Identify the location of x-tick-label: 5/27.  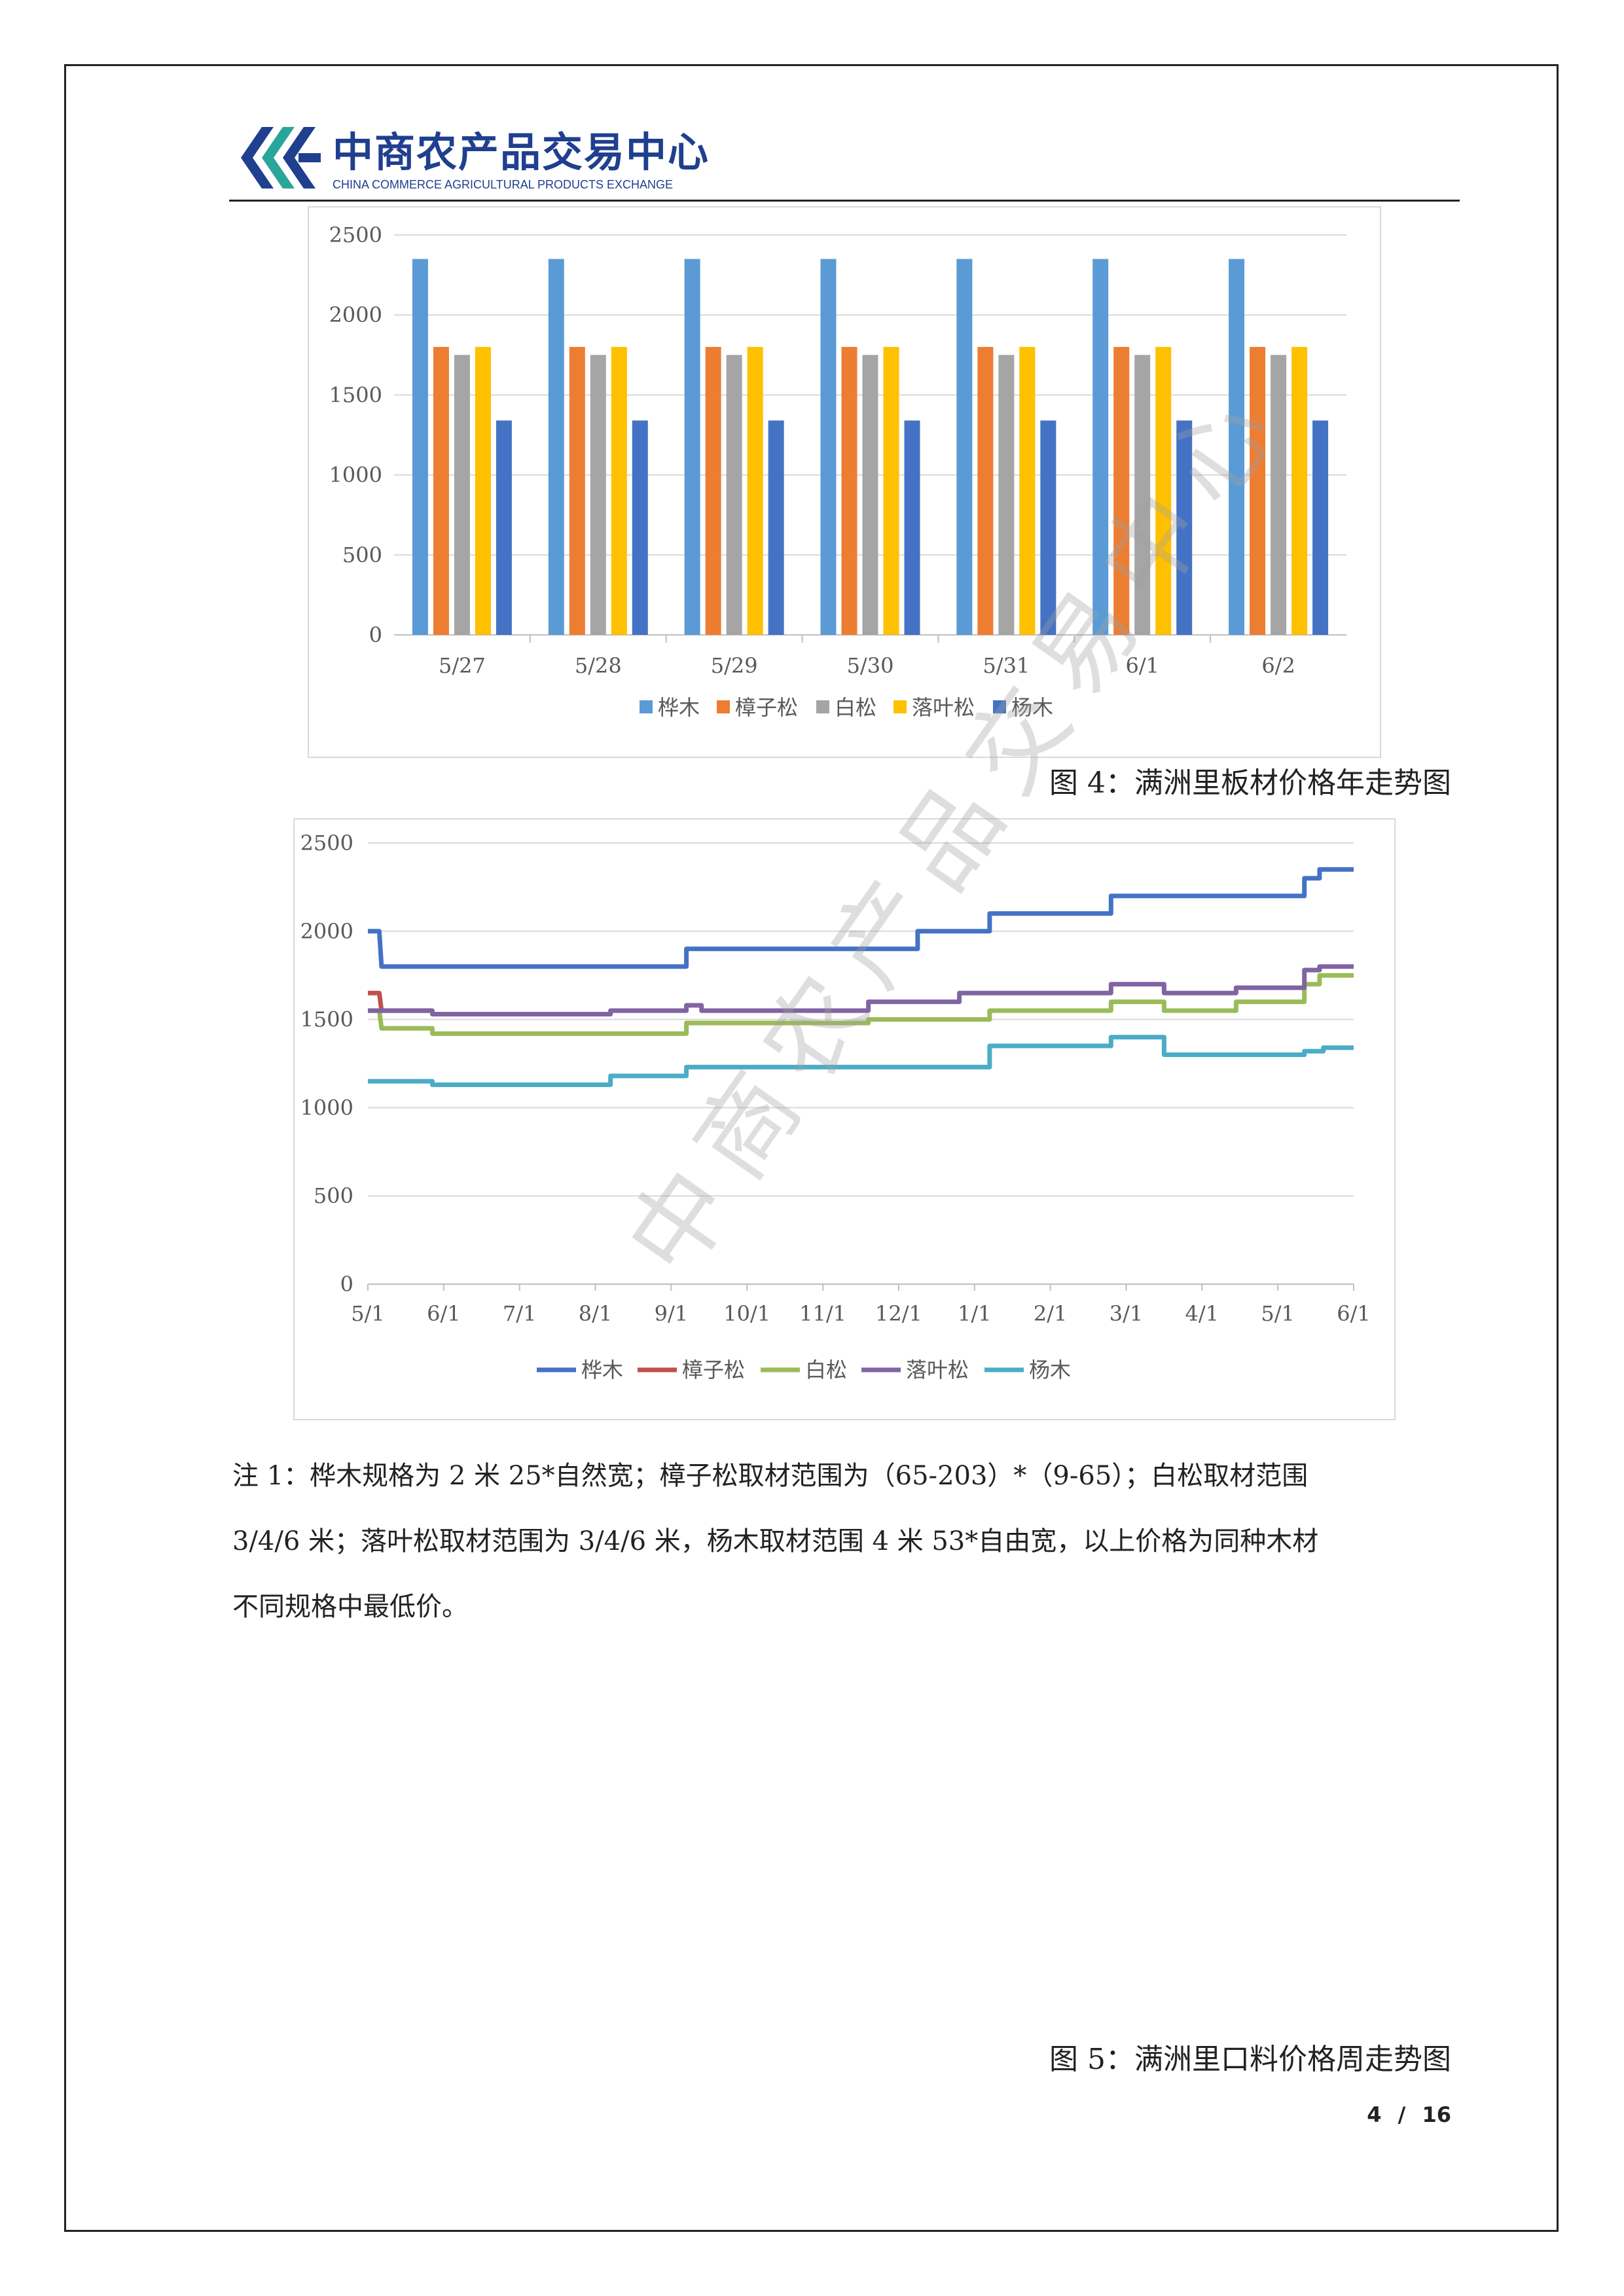
(462, 665).